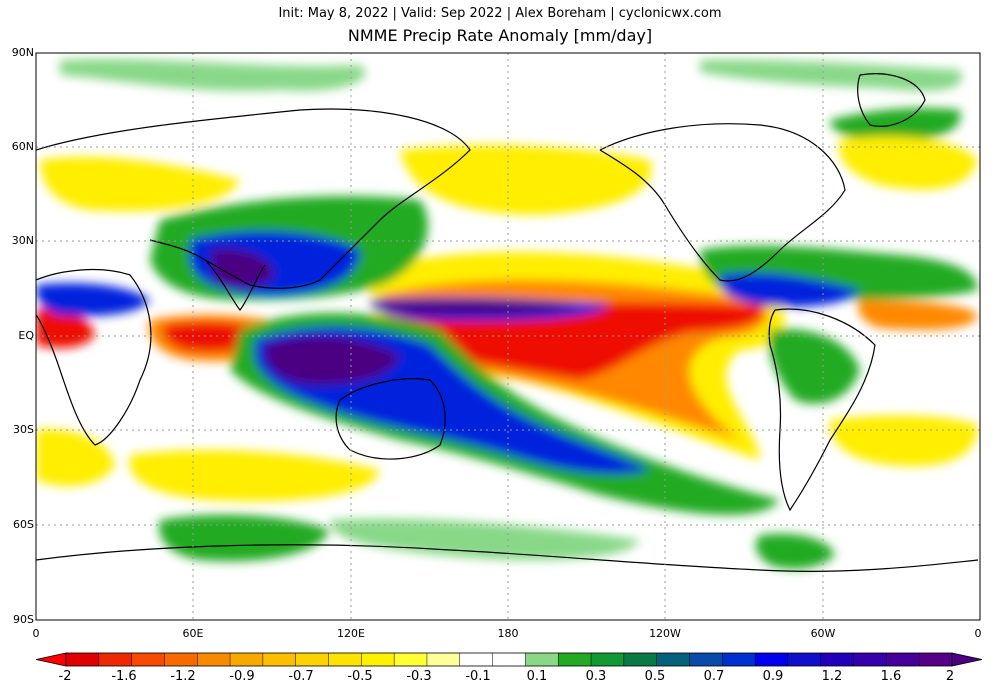 Image resolution: width=1000 pixels, height=694 pixels. What do you see at coordinates (332, 360) in the screenshot?
I see `wet-maritime-core` at bounding box center [332, 360].